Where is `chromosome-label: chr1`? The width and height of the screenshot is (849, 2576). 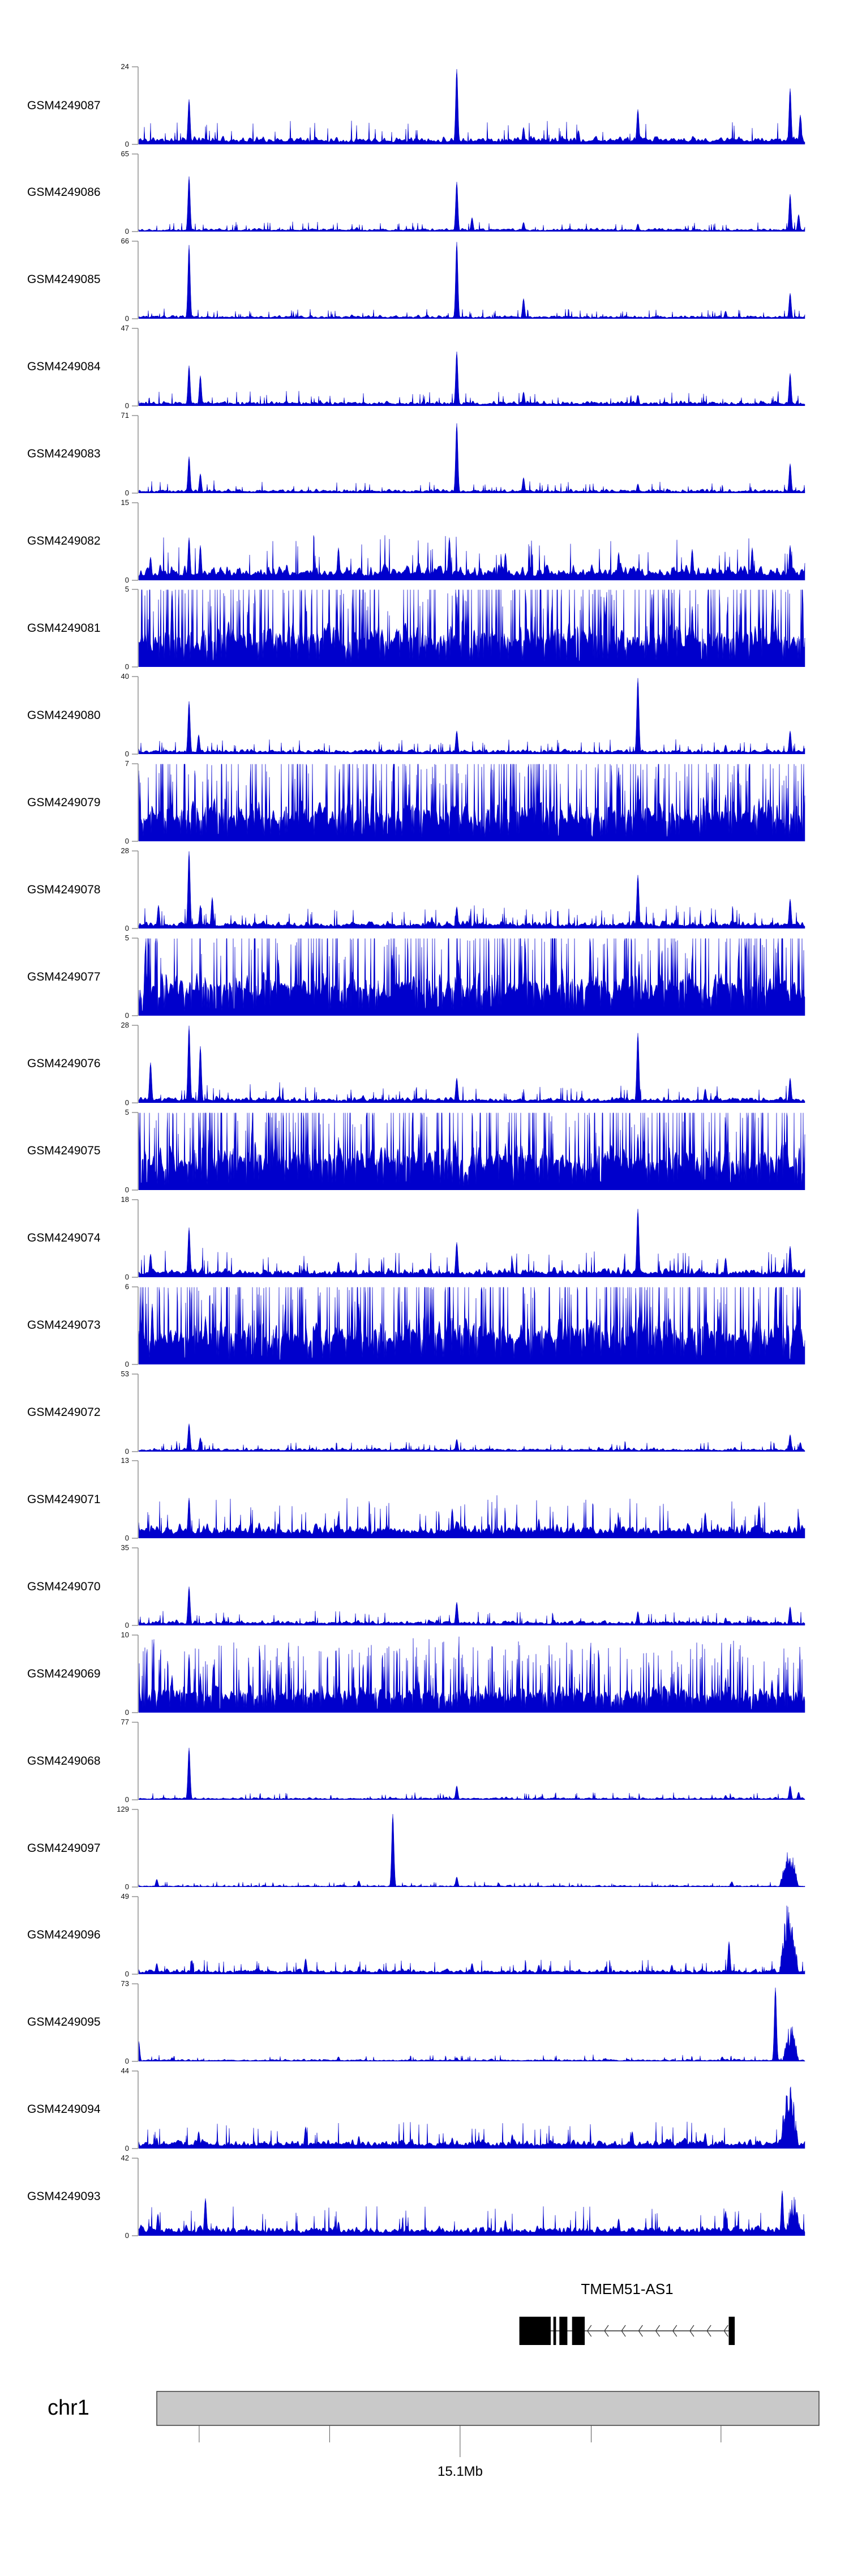 chromosome-label: chr1 is located at coordinates (68, 2408).